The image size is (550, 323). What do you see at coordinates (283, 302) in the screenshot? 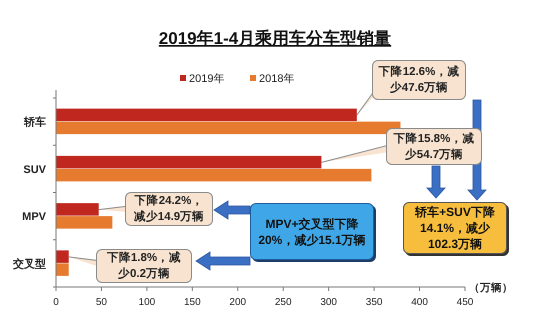
I see `x-tick-label: 250` at bounding box center [283, 302].